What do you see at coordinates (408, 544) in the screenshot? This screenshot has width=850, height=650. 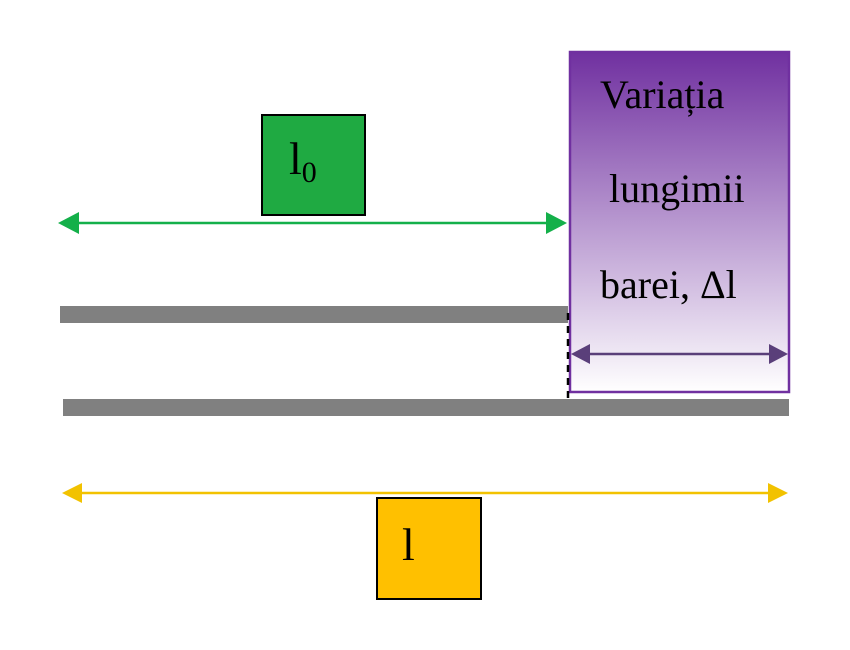 I see `final-length-label: l` at bounding box center [408, 544].